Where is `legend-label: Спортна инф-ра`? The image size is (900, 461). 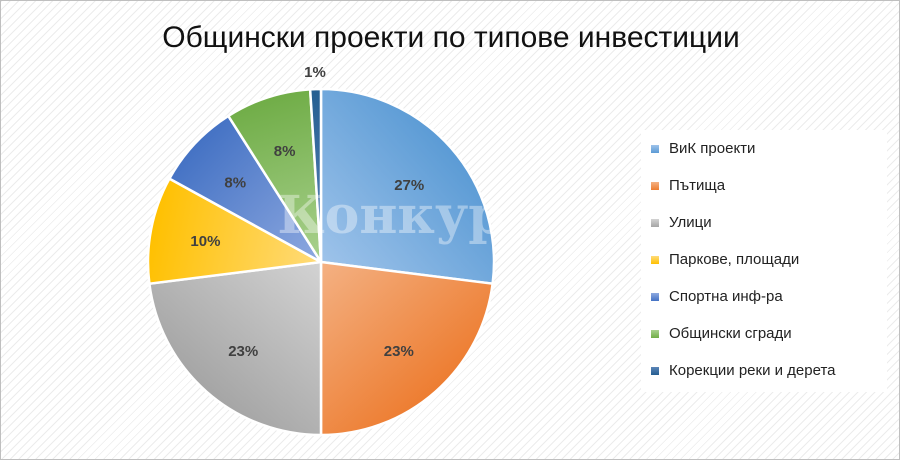
legend-label: Спортна инф-ра is located at coordinates (726, 296).